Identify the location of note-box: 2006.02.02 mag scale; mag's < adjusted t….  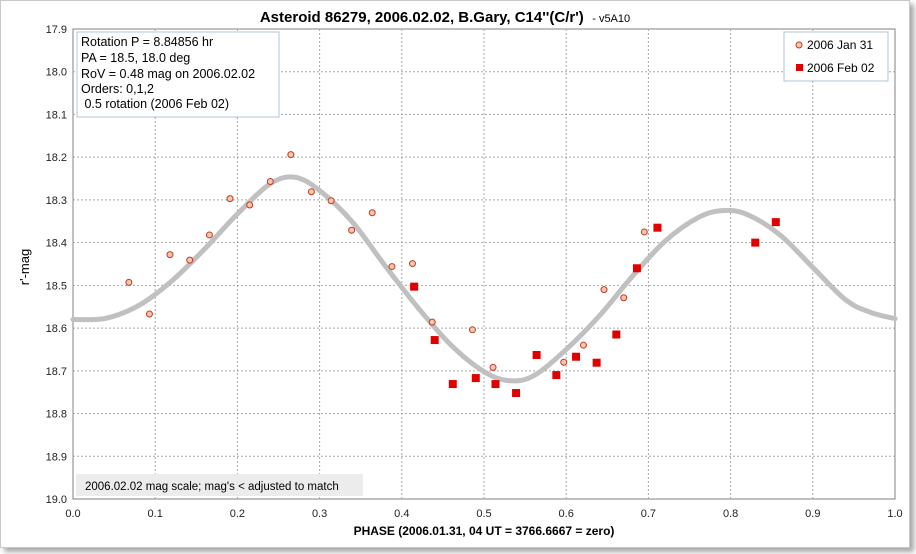
(219, 485).